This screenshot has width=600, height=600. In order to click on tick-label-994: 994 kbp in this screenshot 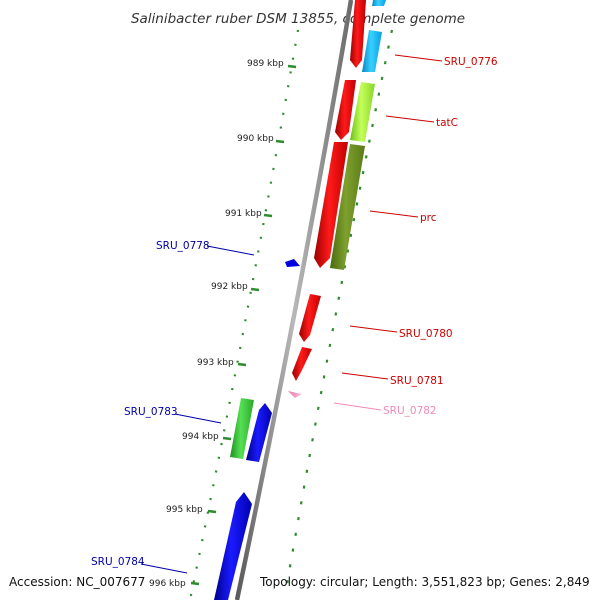, I will do `click(200, 437)`.